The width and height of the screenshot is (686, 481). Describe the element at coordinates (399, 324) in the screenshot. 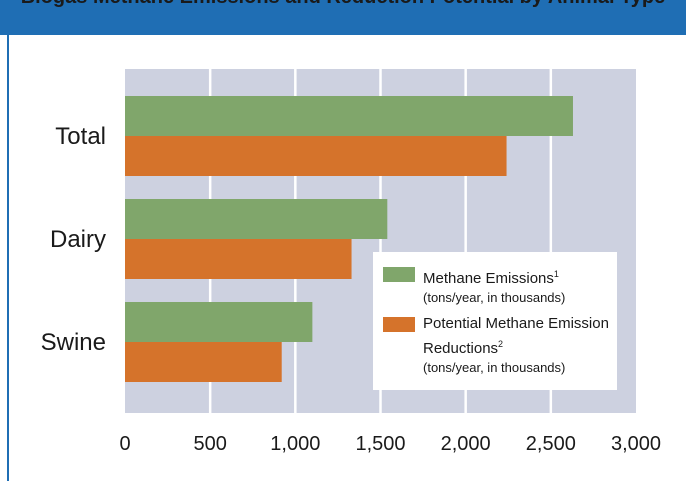

I see `legend-swatch-potential-reductions` at that location.